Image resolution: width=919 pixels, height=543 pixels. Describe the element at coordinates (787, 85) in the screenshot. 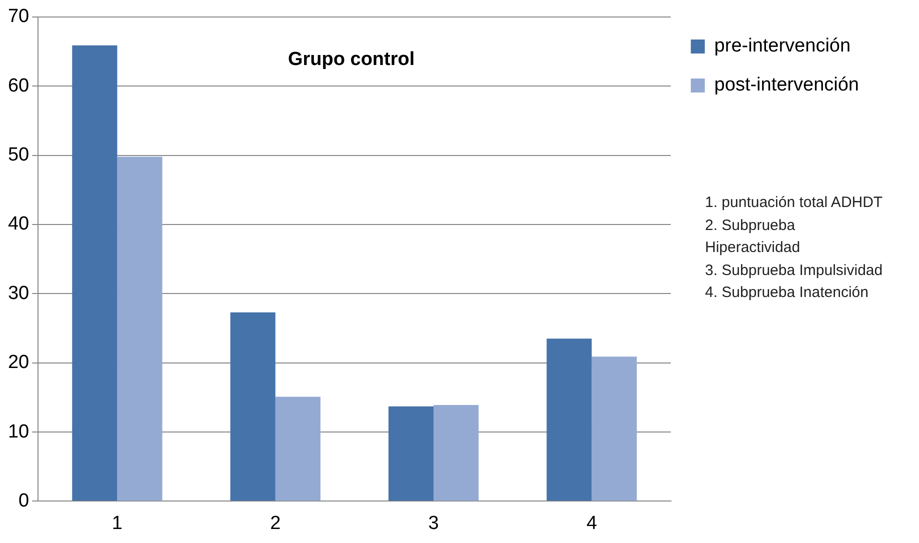

I see `legend-label: post-intervención` at that location.